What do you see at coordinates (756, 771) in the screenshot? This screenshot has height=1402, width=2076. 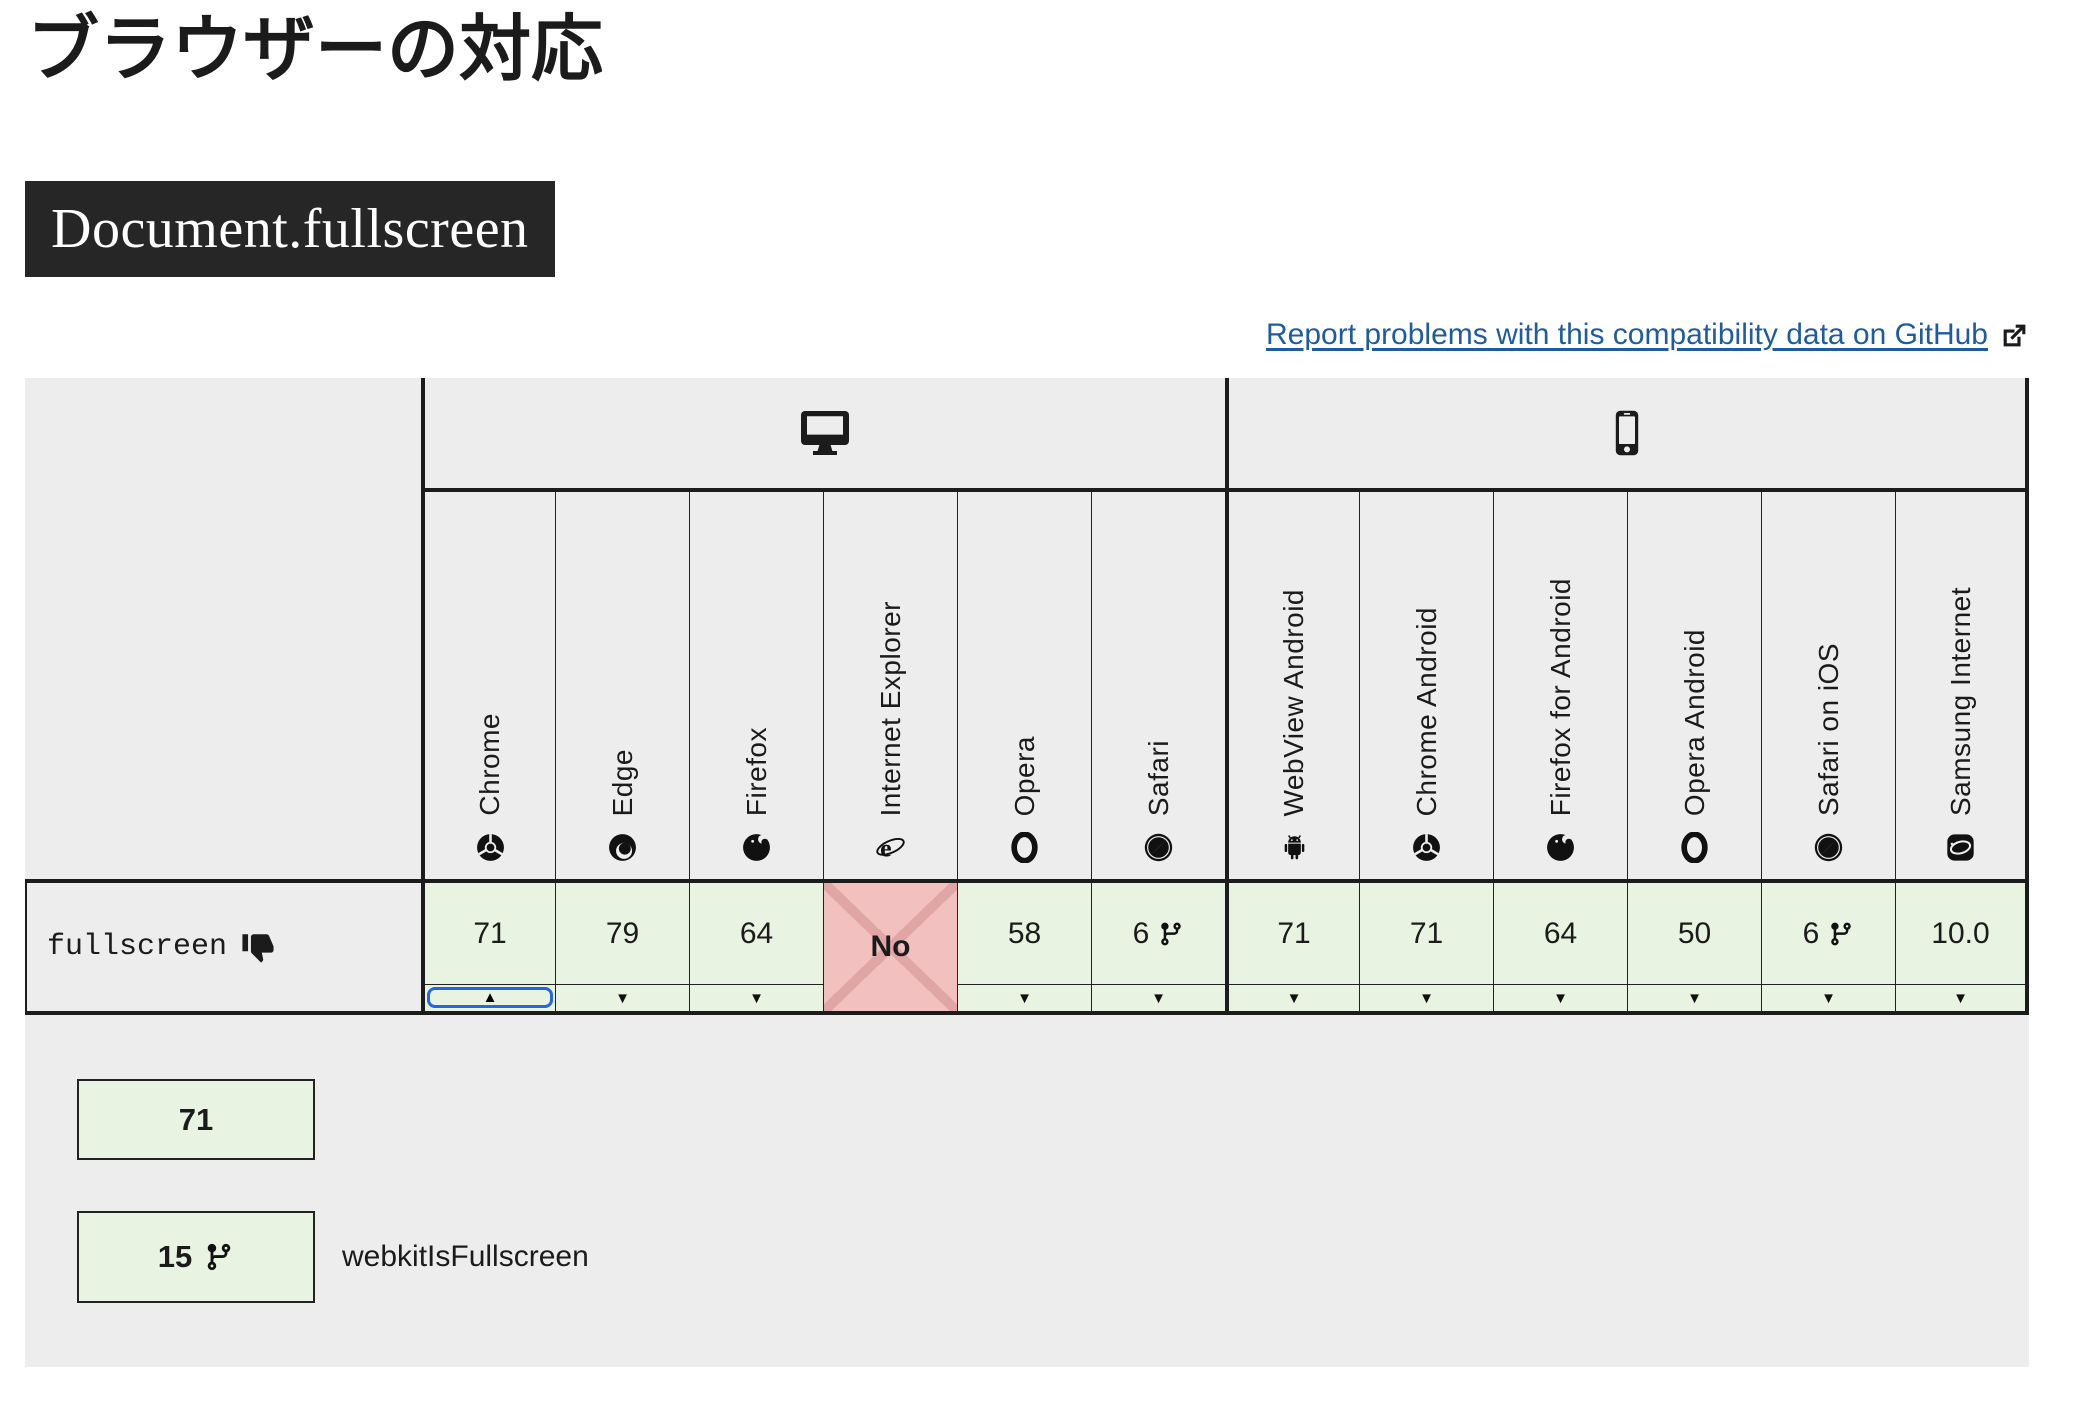 I see `browser-name: Firefox` at bounding box center [756, 771].